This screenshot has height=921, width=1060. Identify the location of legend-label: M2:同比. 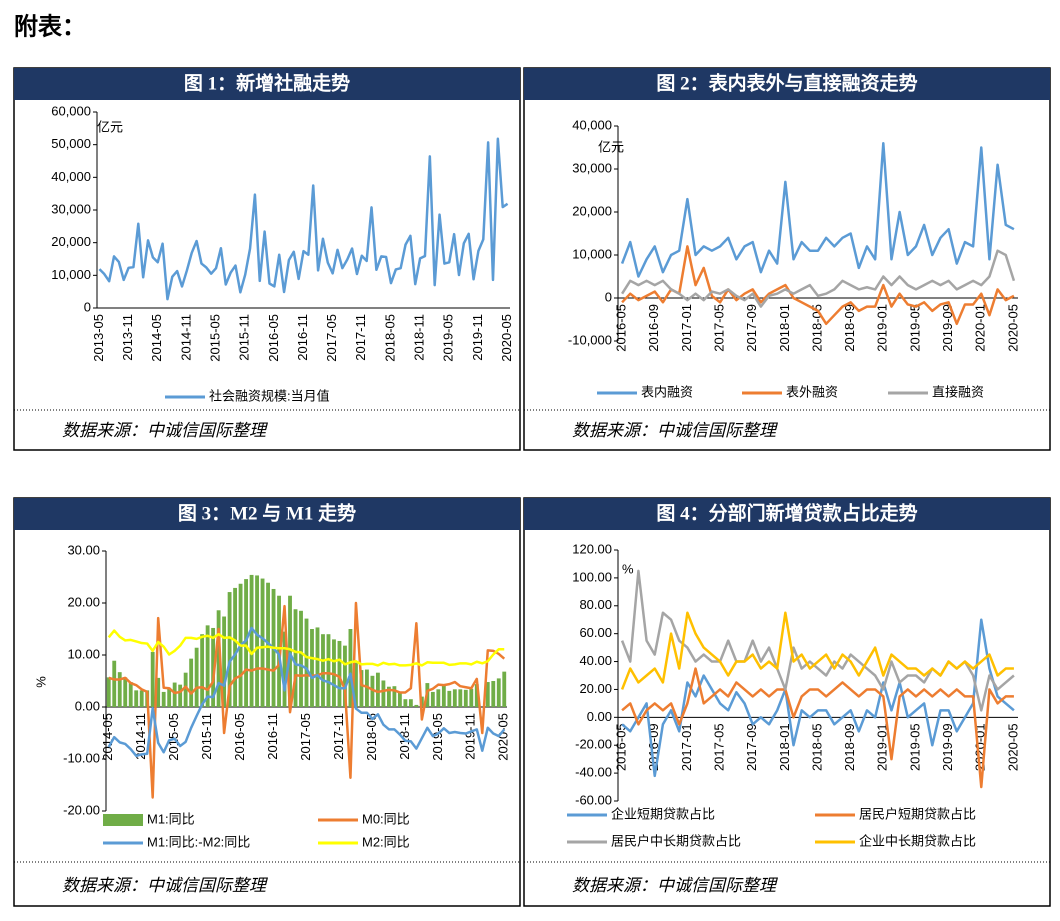
(386, 841).